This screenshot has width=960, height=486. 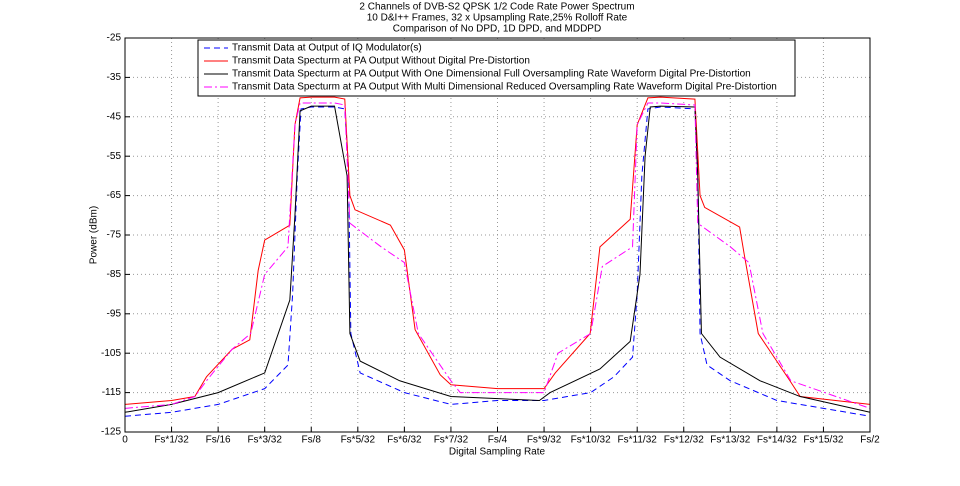 I want to click on y-tick-label: -65, so click(x=114, y=195).